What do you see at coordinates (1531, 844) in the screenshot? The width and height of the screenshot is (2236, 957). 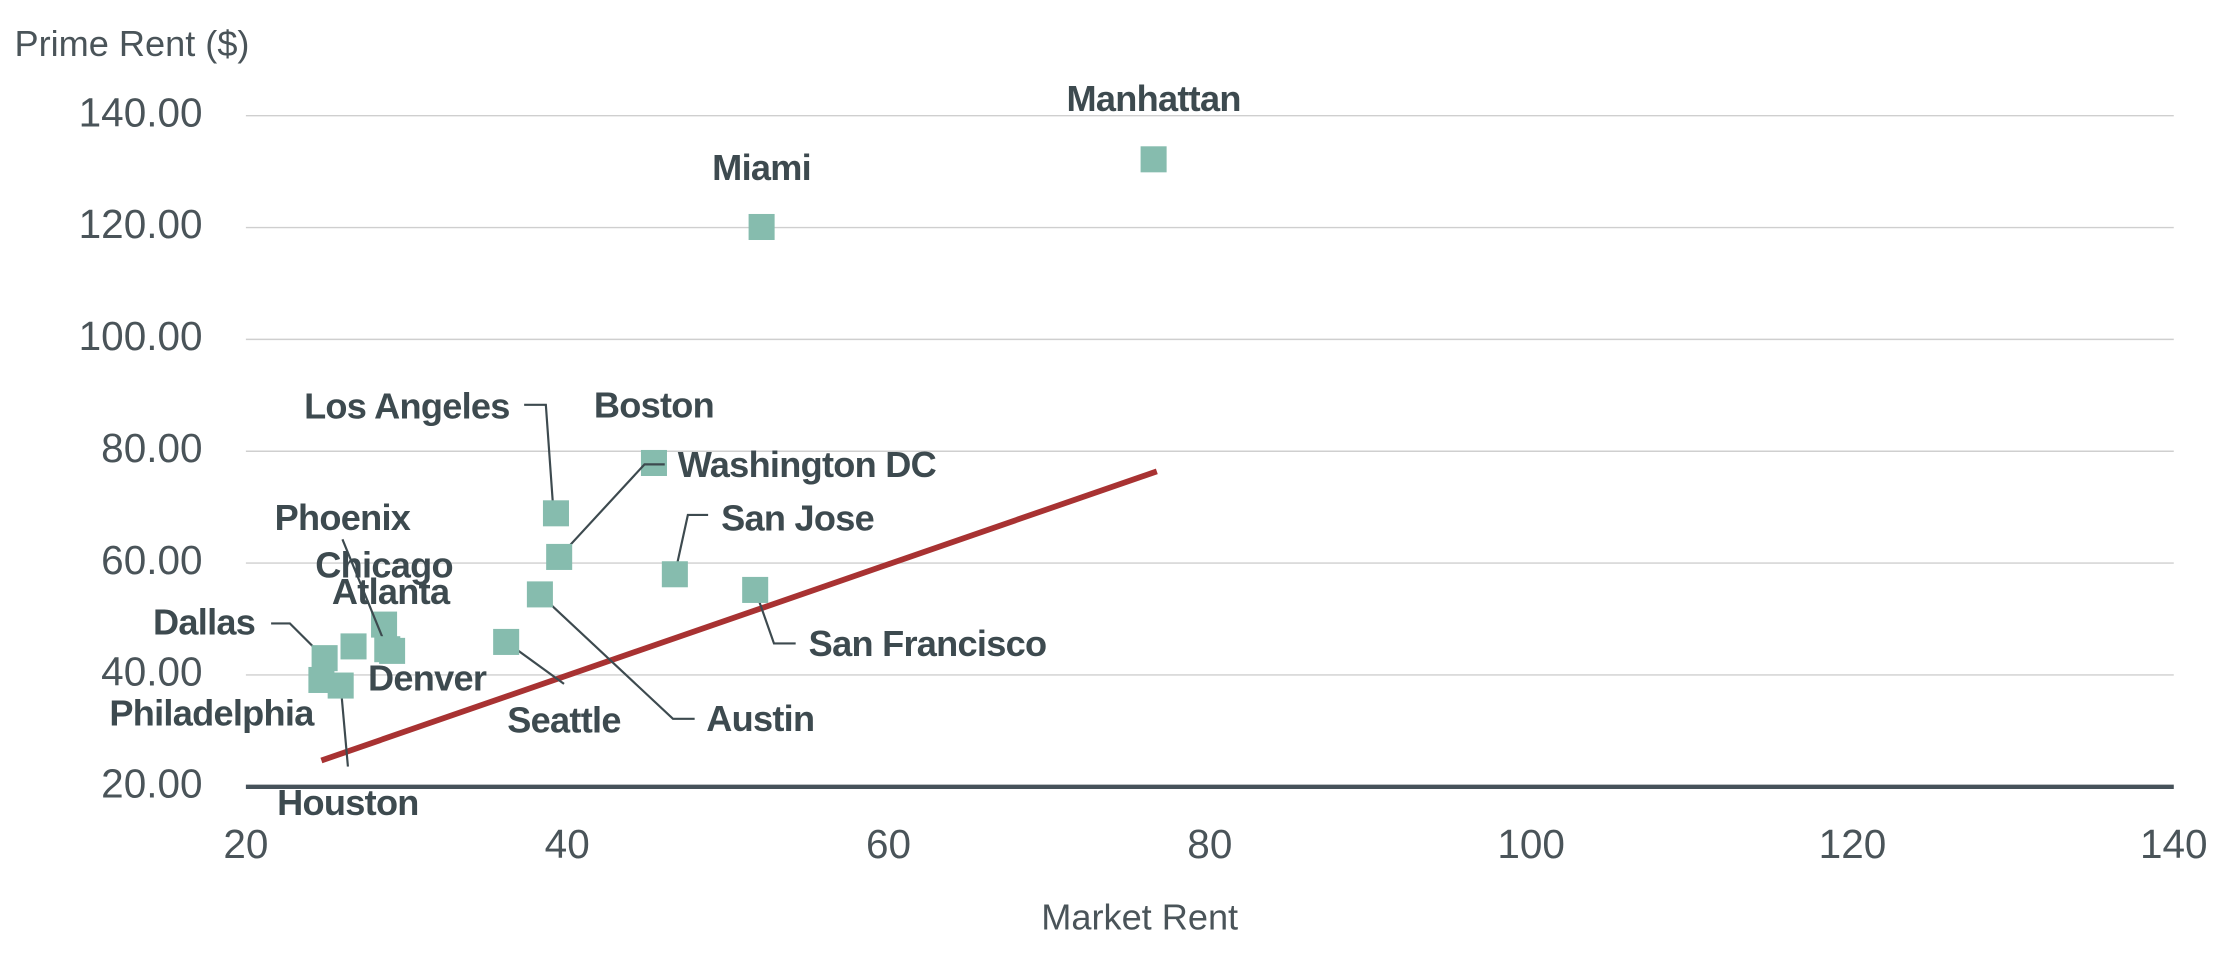 I see `x-tick-label: 100` at bounding box center [1531, 844].